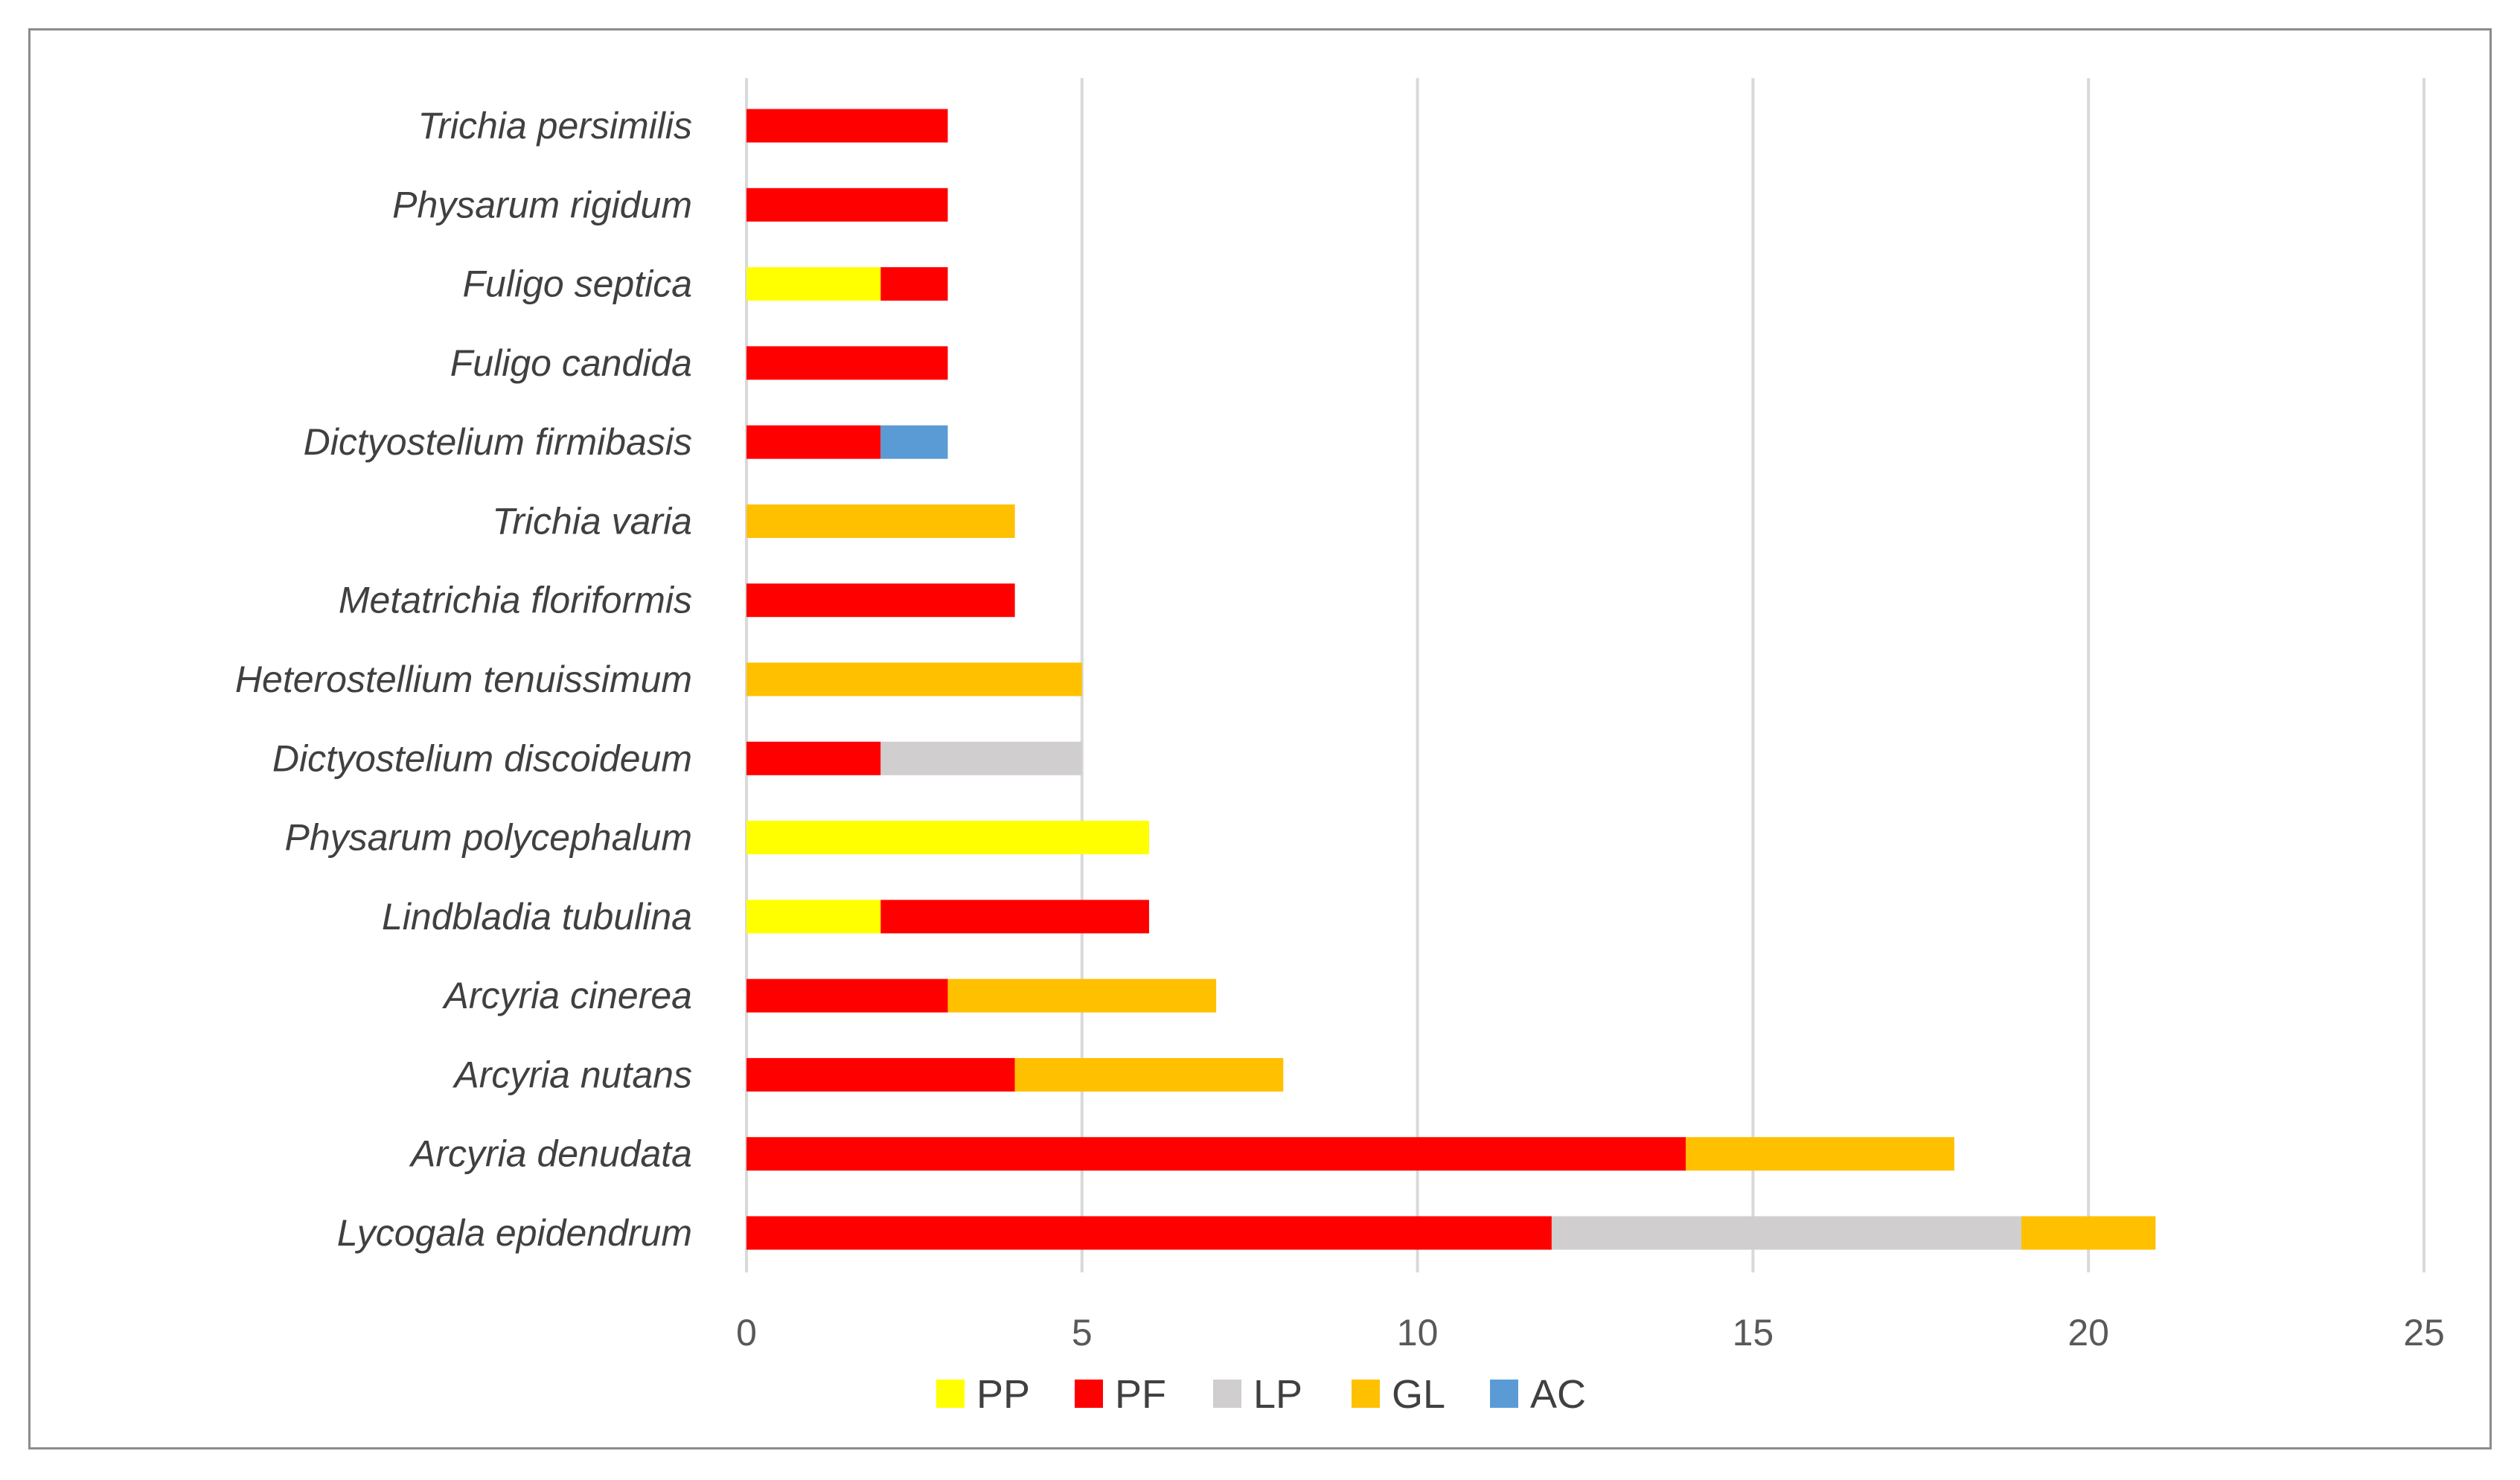 This screenshot has height=1480, width=2520. What do you see at coordinates (1558, 1394) in the screenshot?
I see `legend-label-ac: AC` at bounding box center [1558, 1394].